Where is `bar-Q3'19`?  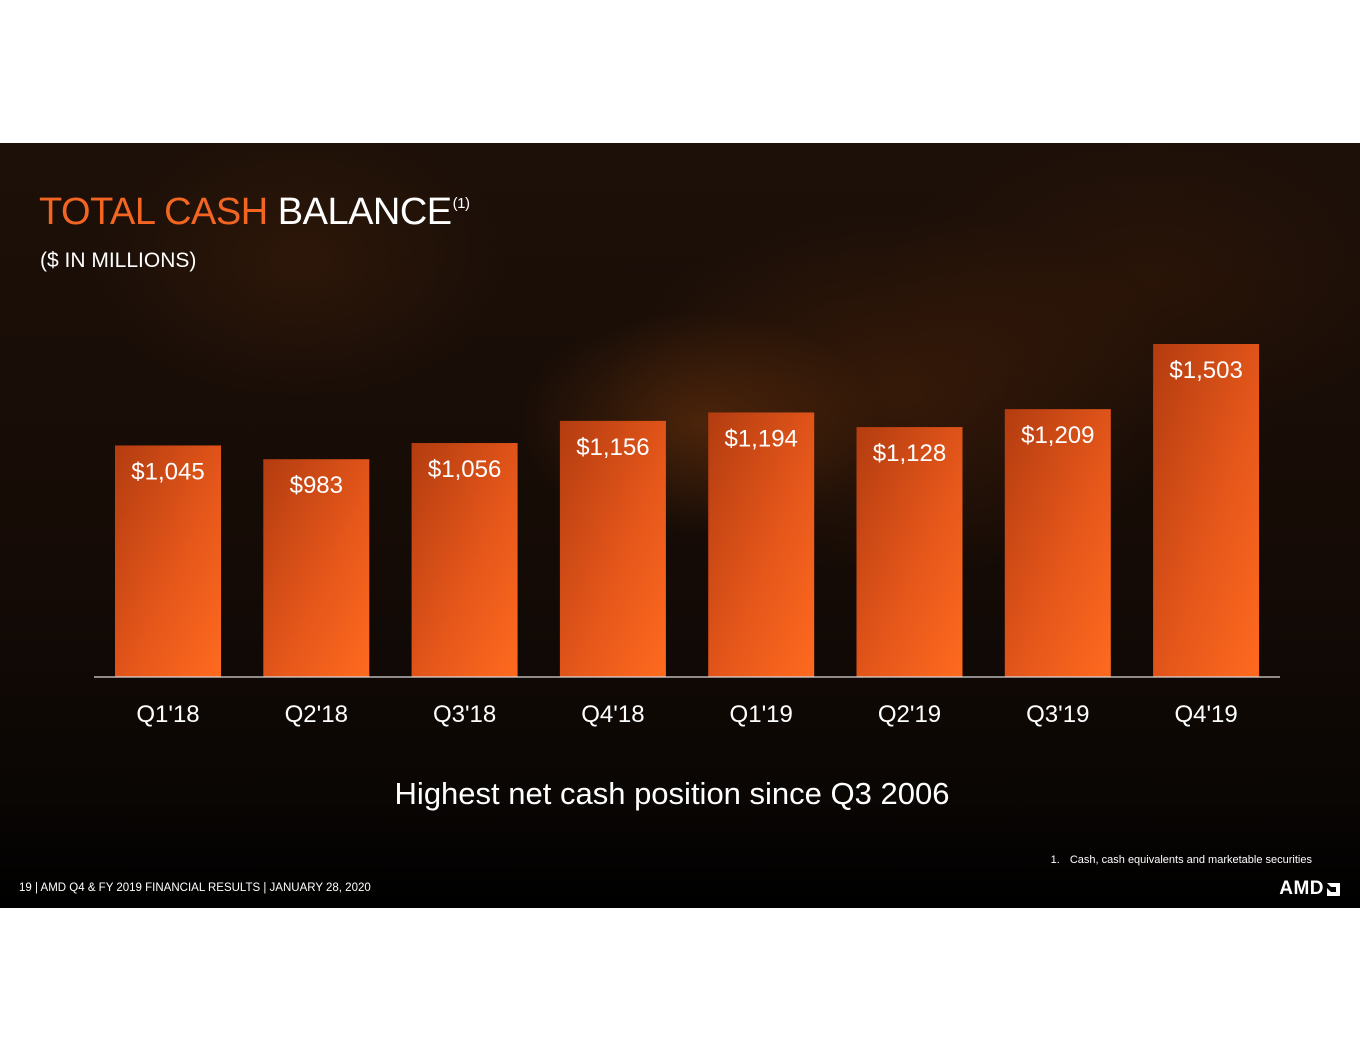
bar-Q3'19 is located at coordinates (1057, 543).